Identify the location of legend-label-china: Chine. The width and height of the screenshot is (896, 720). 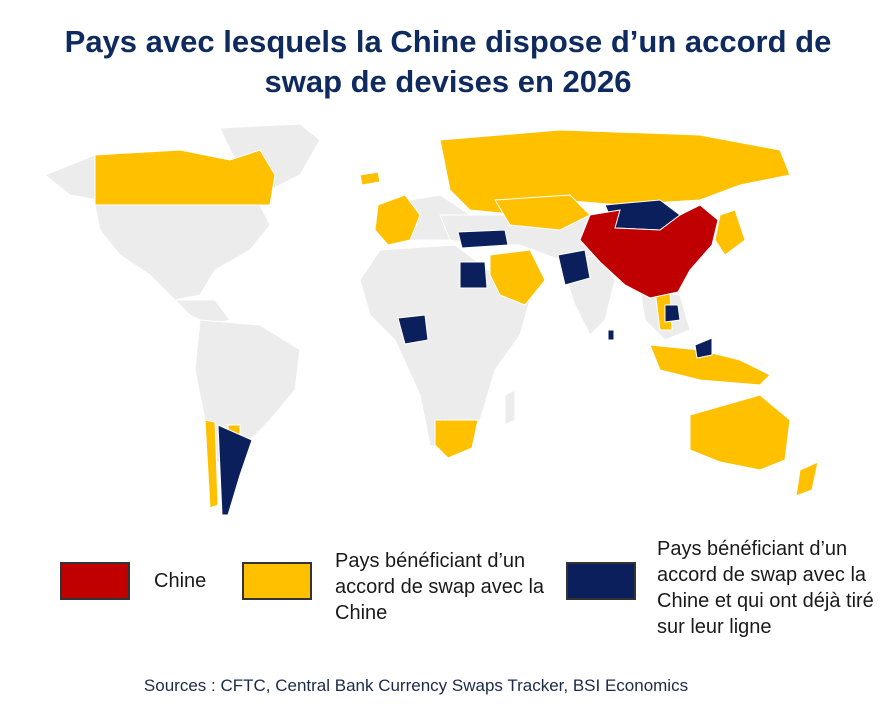
(180, 581).